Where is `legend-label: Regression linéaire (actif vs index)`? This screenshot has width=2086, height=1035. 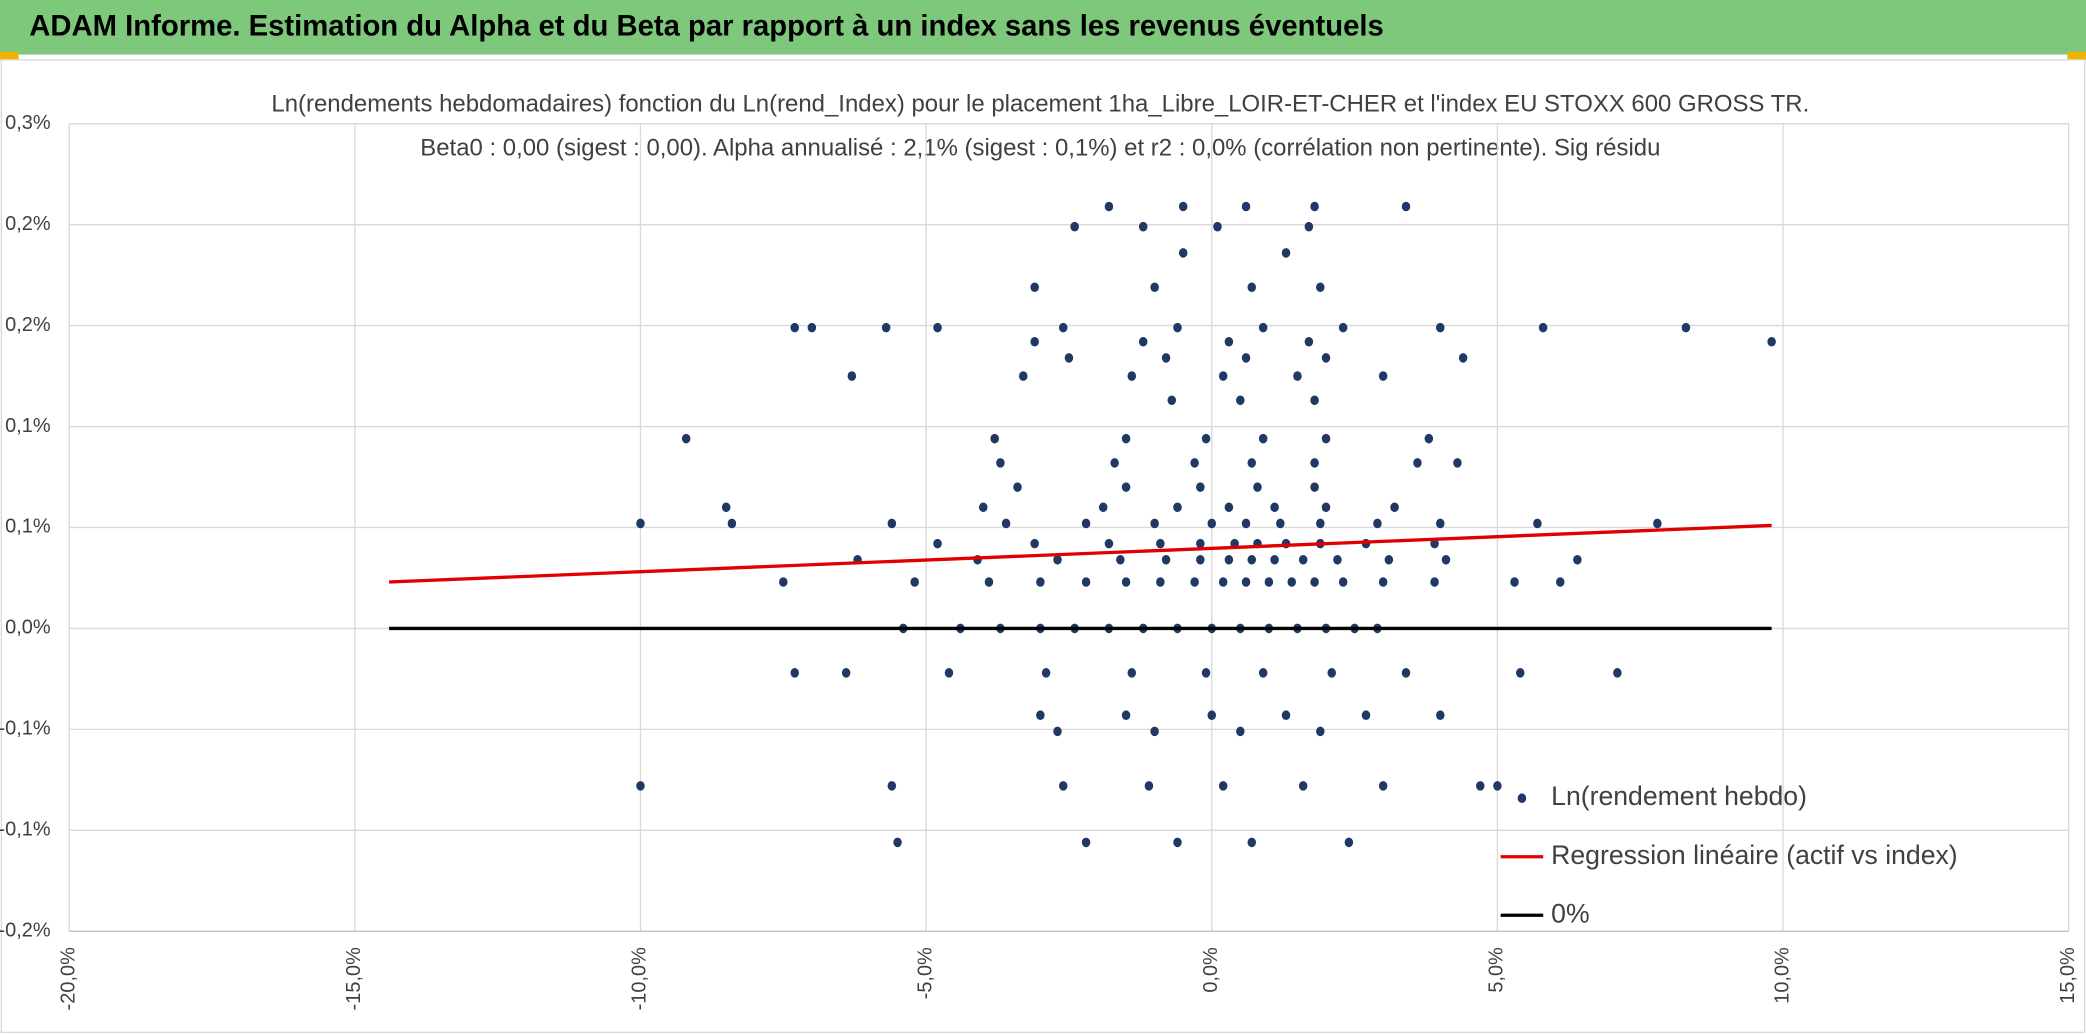
legend-label: Regression linéaire (actif vs index) is located at coordinates (1754, 855).